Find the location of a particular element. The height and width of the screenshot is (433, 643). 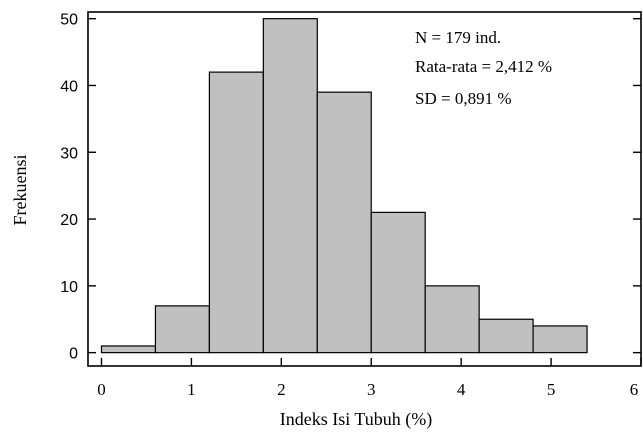

y-axis-title: Frekuensi is located at coordinates (20, 190).